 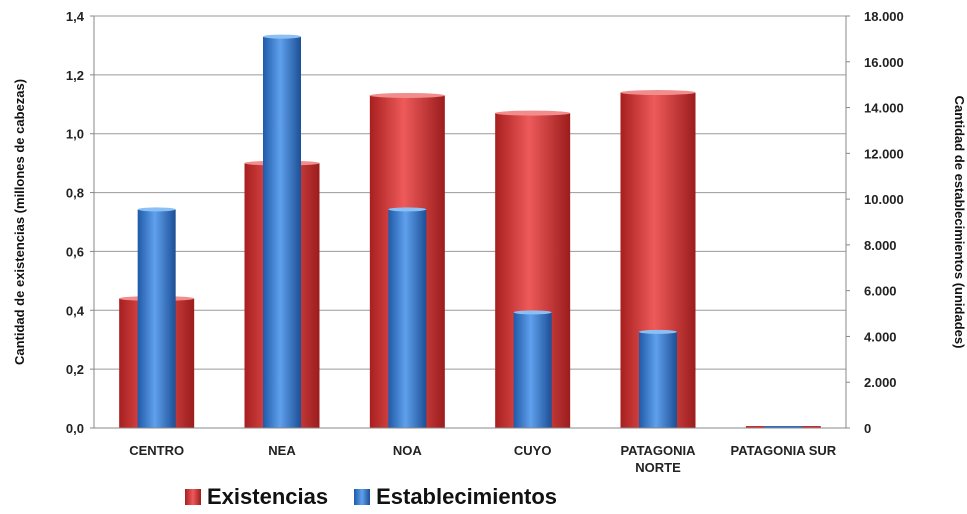 What do you see at coordinates (880, 291) in the screenshot?
I see `right-tick-label: 6.000` at bounding box center [880, 291].